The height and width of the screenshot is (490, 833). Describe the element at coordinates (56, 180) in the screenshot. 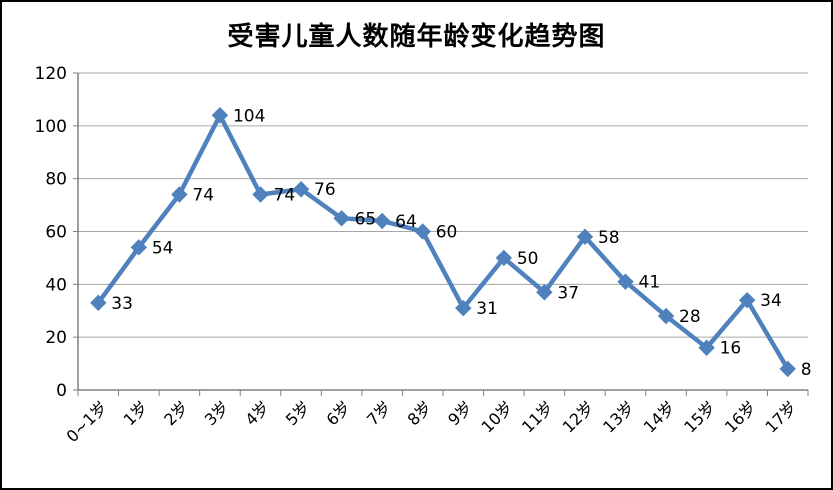

I see `y-axis-label: 80` at that location.